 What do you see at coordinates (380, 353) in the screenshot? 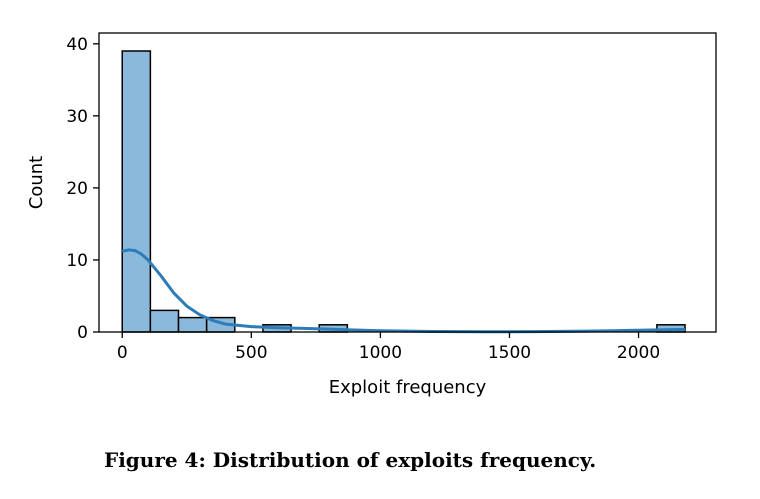
I see `x-tick-label: 1000` at bounding box center [380, 353].